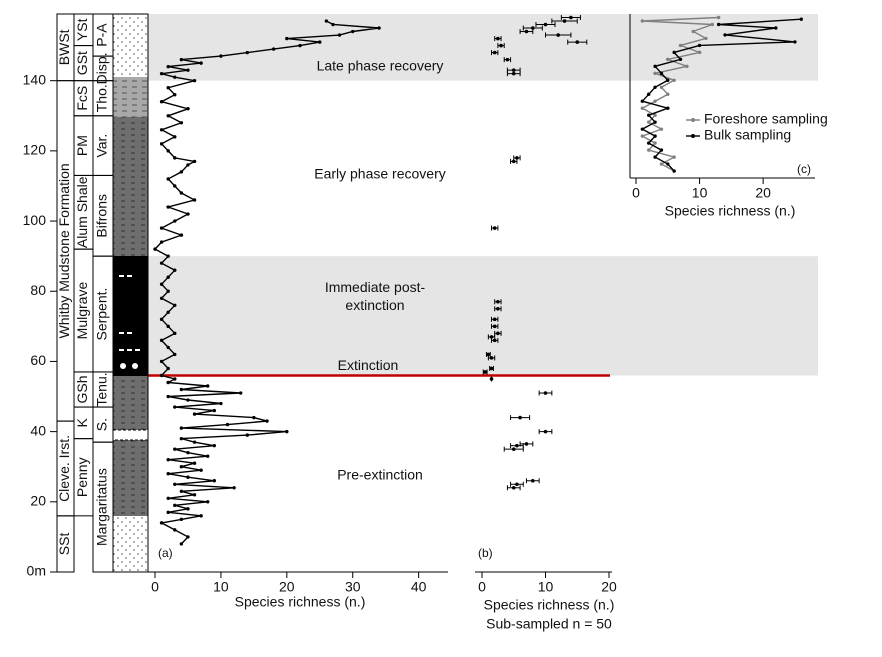 This screenshot has width=882, height=657. Describe the element at coordinates (82, 423) in the screenshot. I see `strat-label: K` at that location.